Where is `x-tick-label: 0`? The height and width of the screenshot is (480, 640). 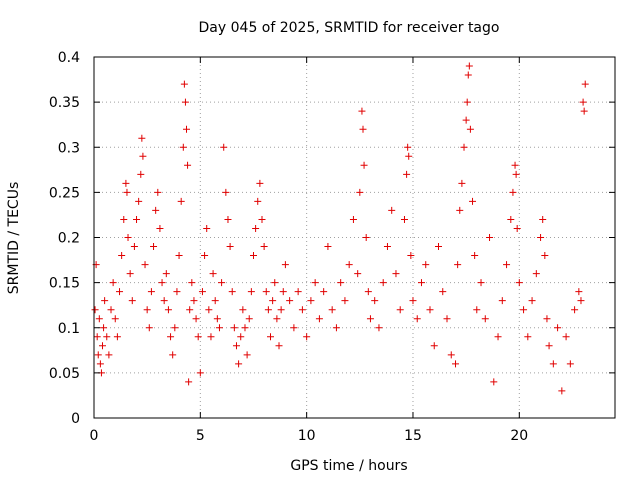 x-tick-label: 0 is located at coordinates (94, 436).